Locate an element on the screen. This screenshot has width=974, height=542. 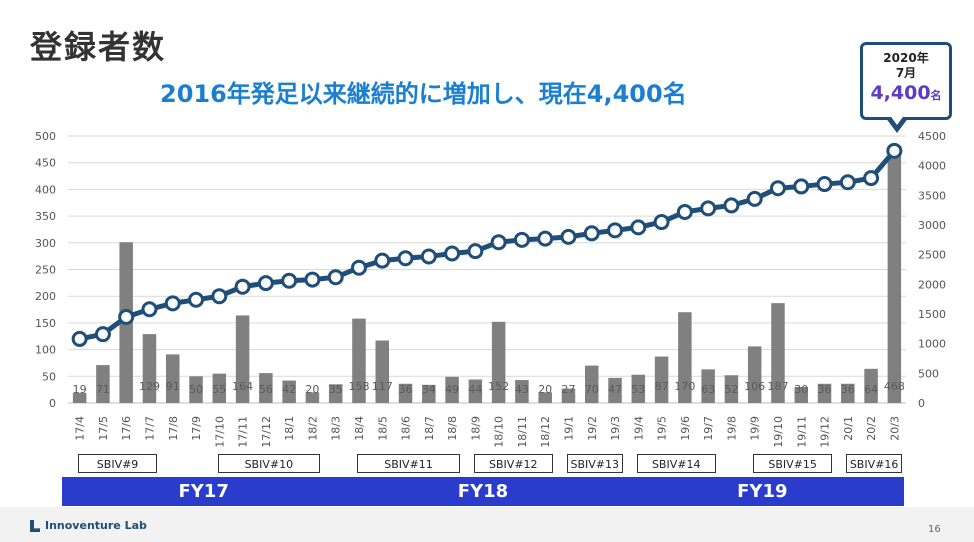
bar-data-label: 87 is located at coordinates (662, 386).